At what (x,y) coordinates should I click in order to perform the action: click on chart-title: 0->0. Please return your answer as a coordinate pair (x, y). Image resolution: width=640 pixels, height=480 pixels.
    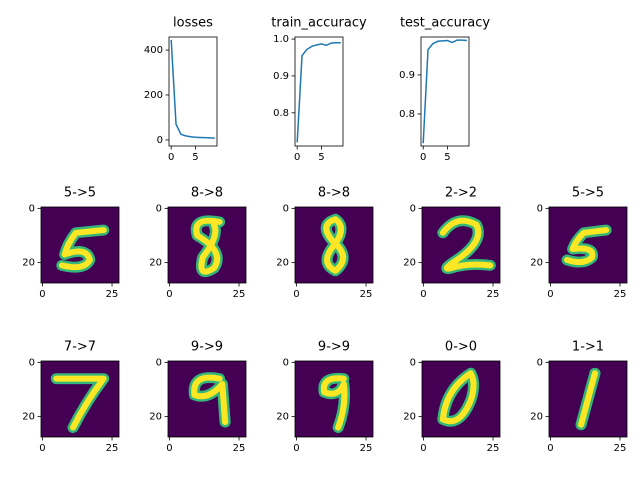
    Looking at the image, I should click on (461, 347).